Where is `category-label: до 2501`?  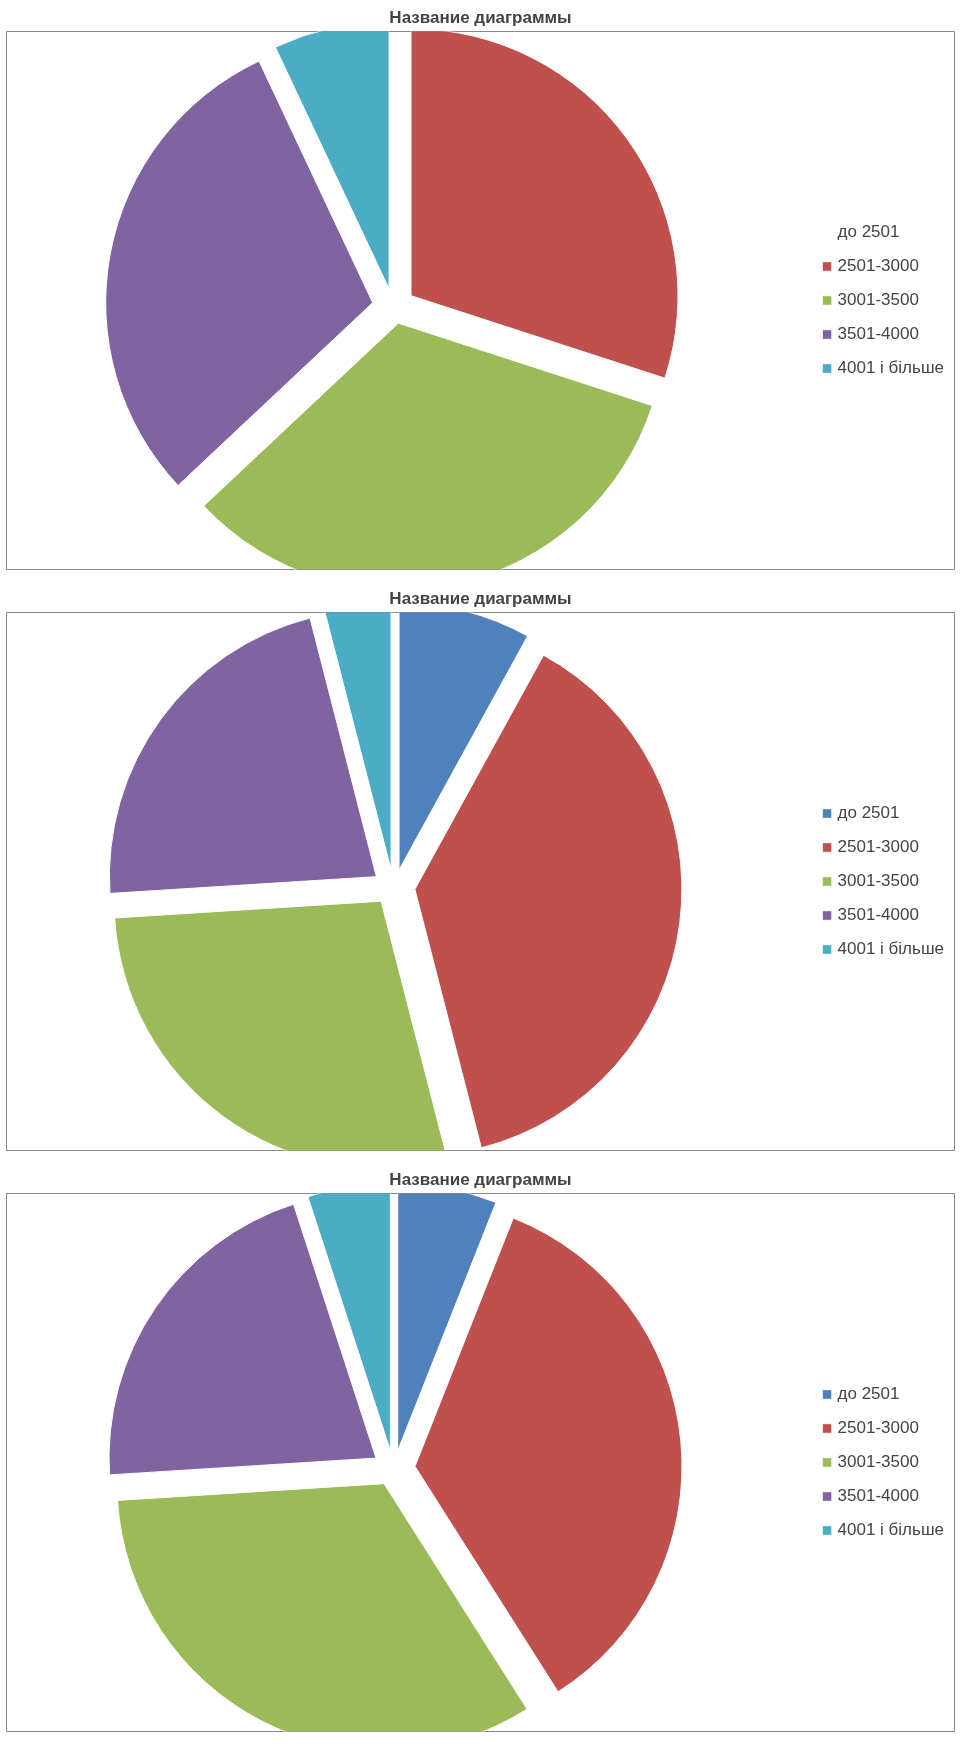 category-label: до 2501 is located at coordinates (868, 231).